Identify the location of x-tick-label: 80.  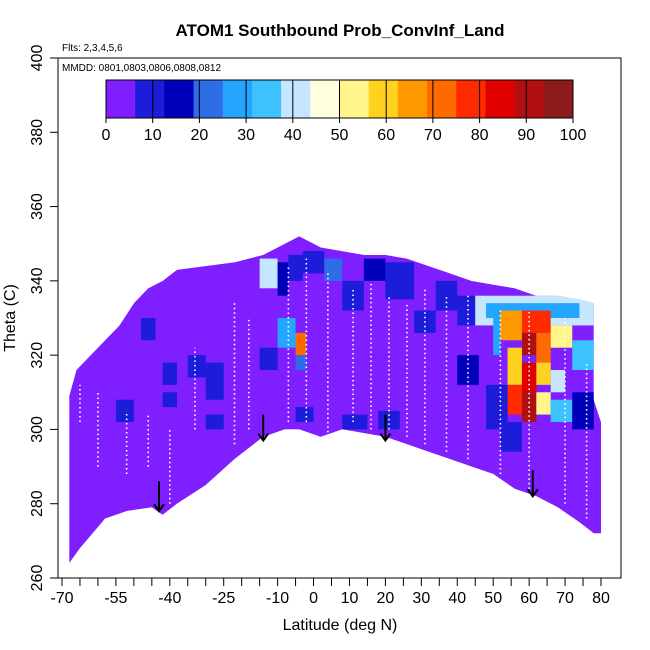
(601, 598).